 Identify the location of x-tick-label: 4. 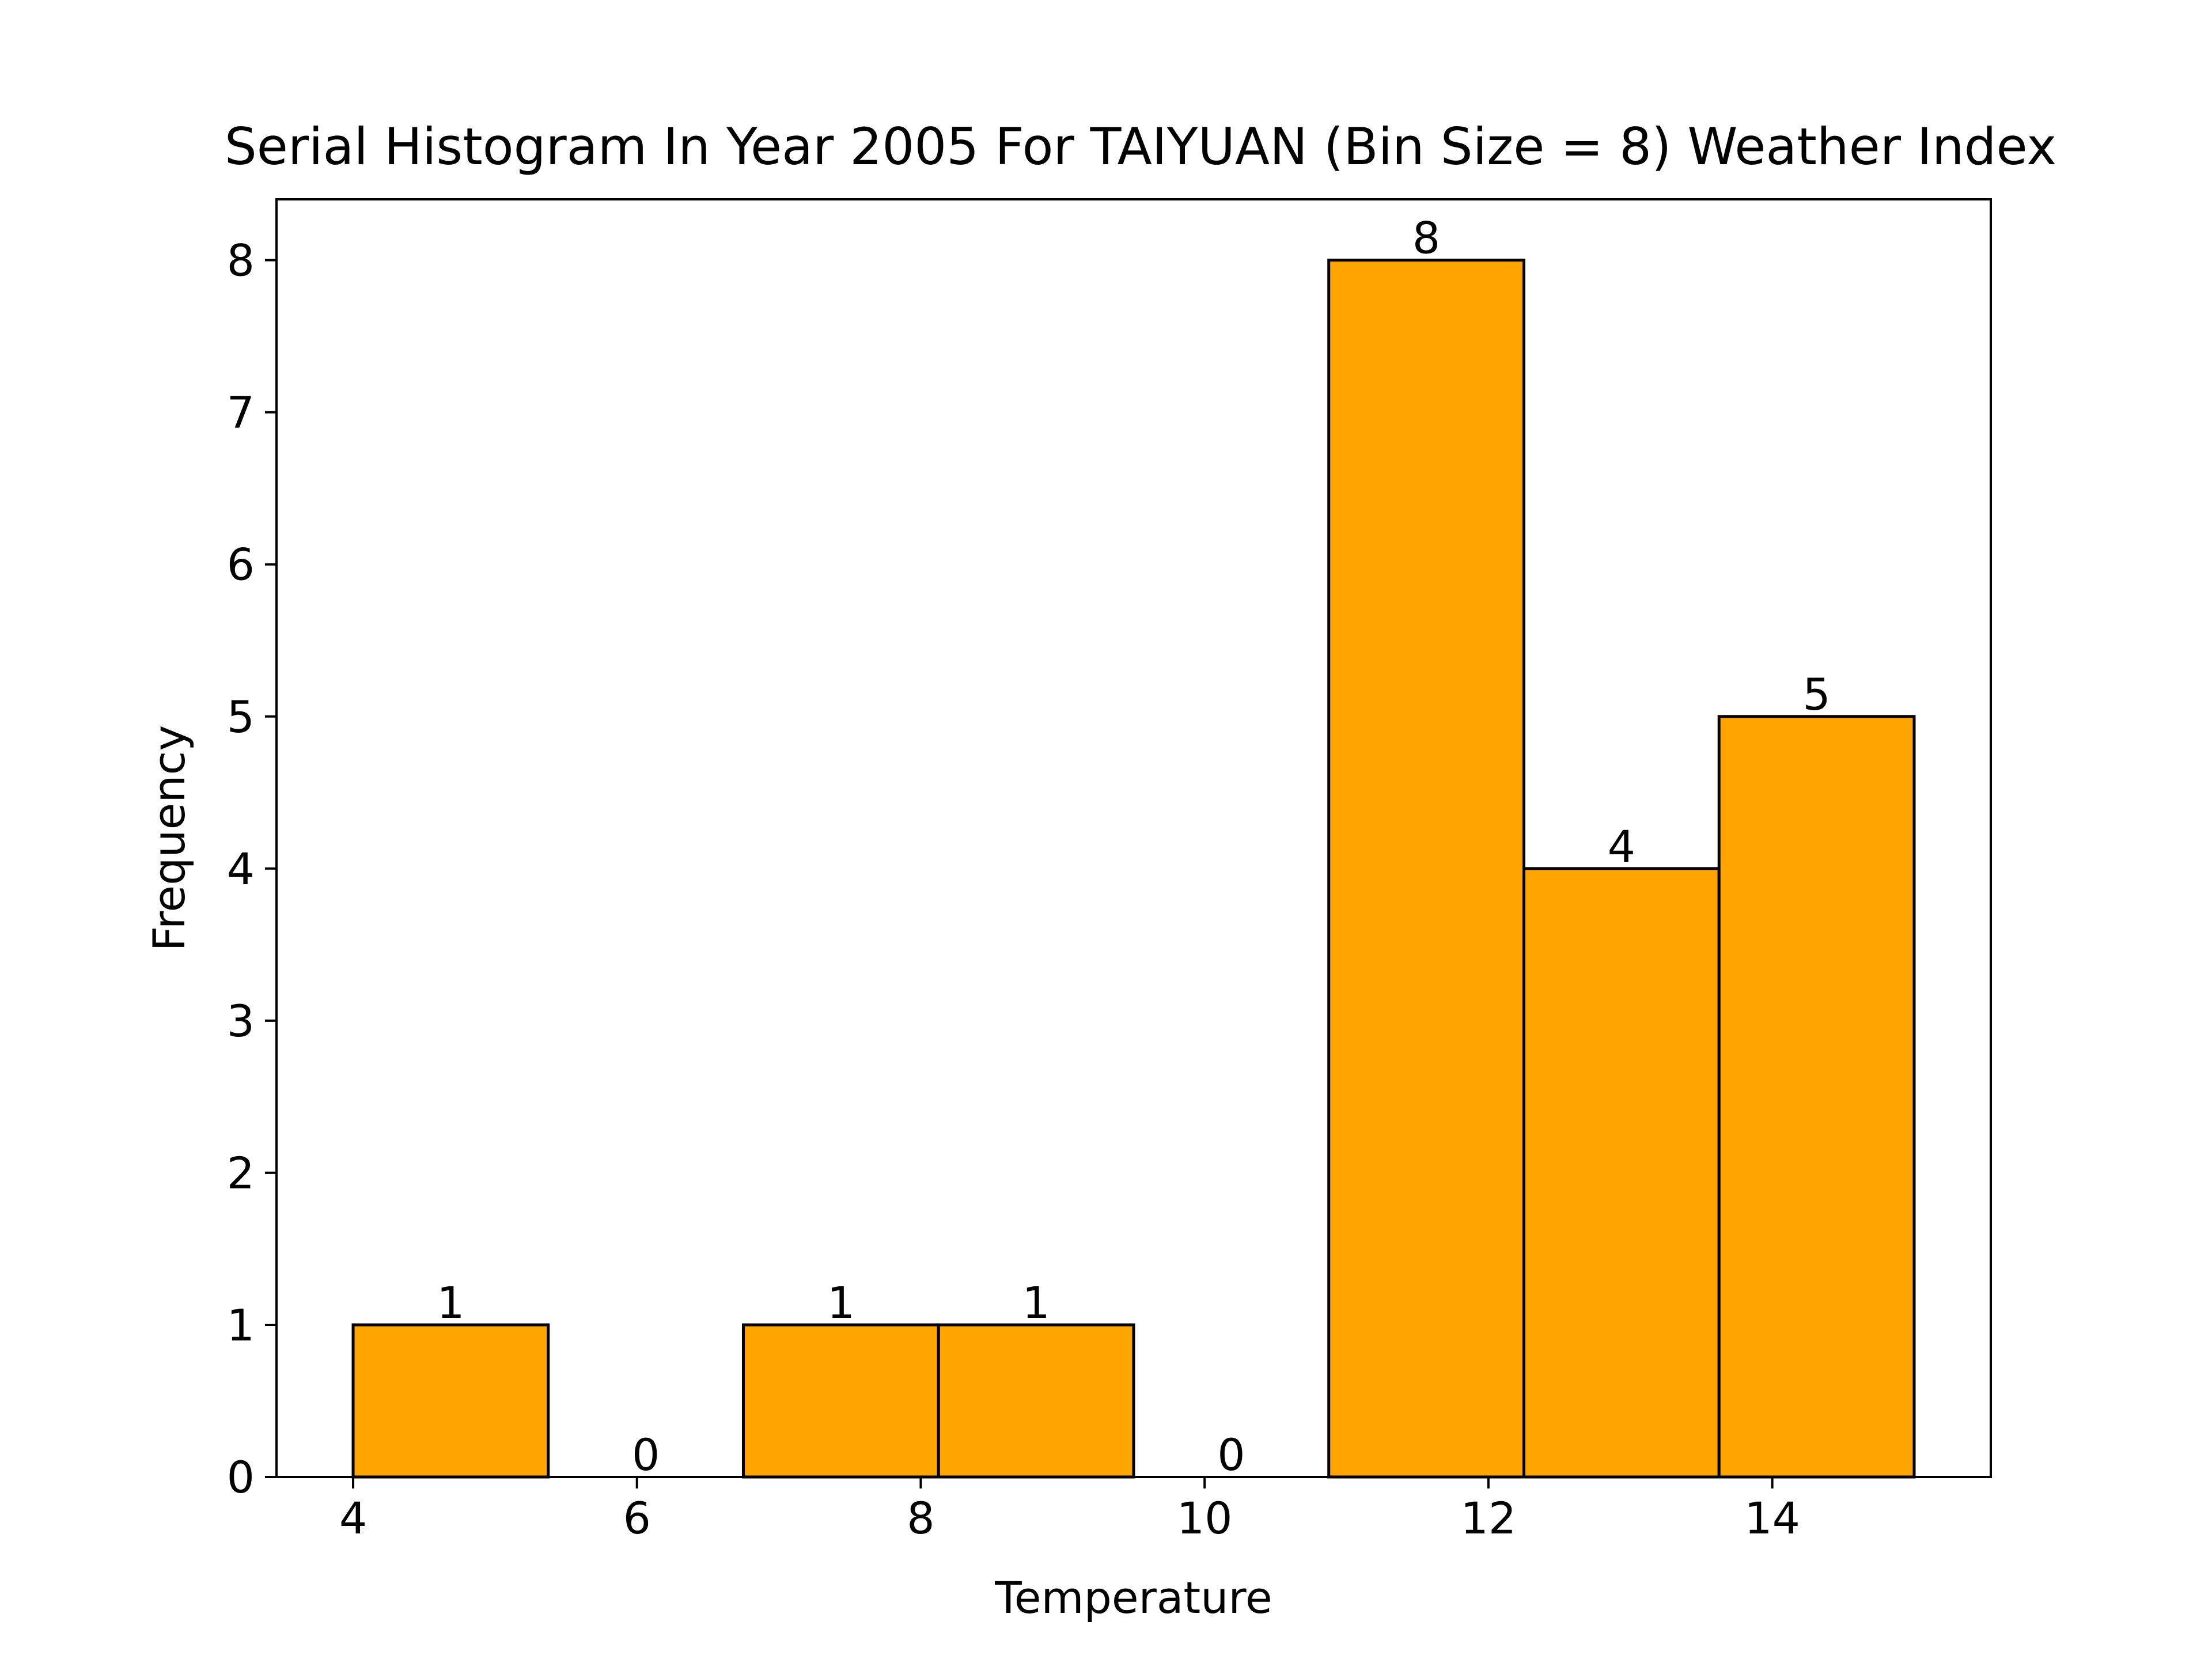
(353, 1518).